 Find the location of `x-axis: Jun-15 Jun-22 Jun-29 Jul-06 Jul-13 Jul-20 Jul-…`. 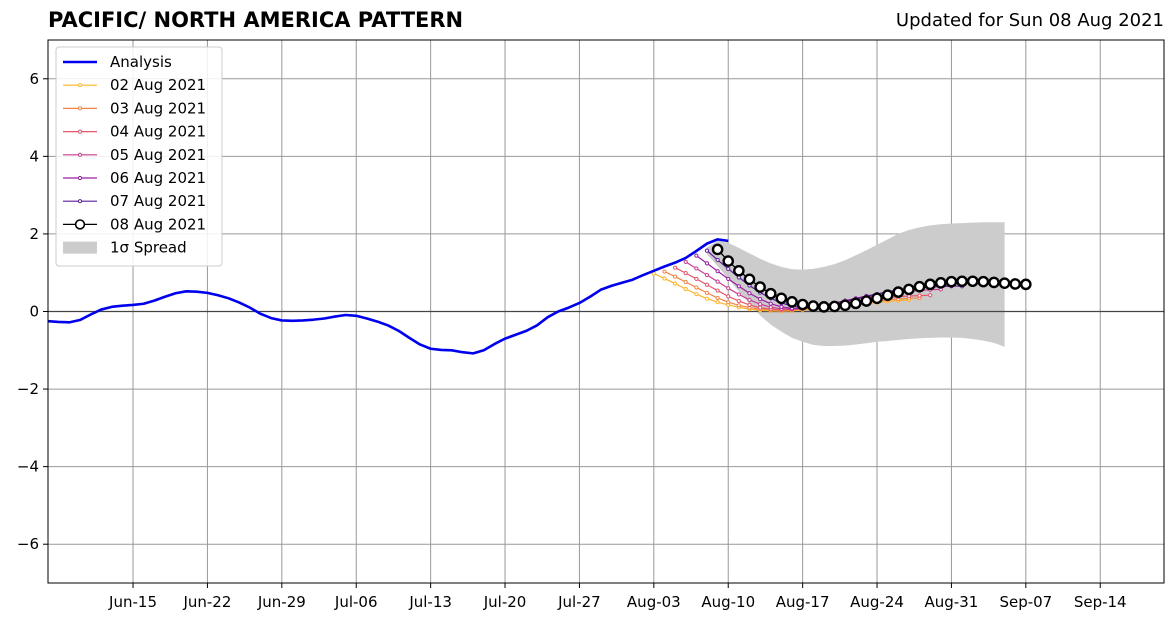

x-axis: Jun-15 Jun-22 Jun-29 Jul-06 Jul-13 Jul-20 Jul-… is located at coordinates (617, 597).